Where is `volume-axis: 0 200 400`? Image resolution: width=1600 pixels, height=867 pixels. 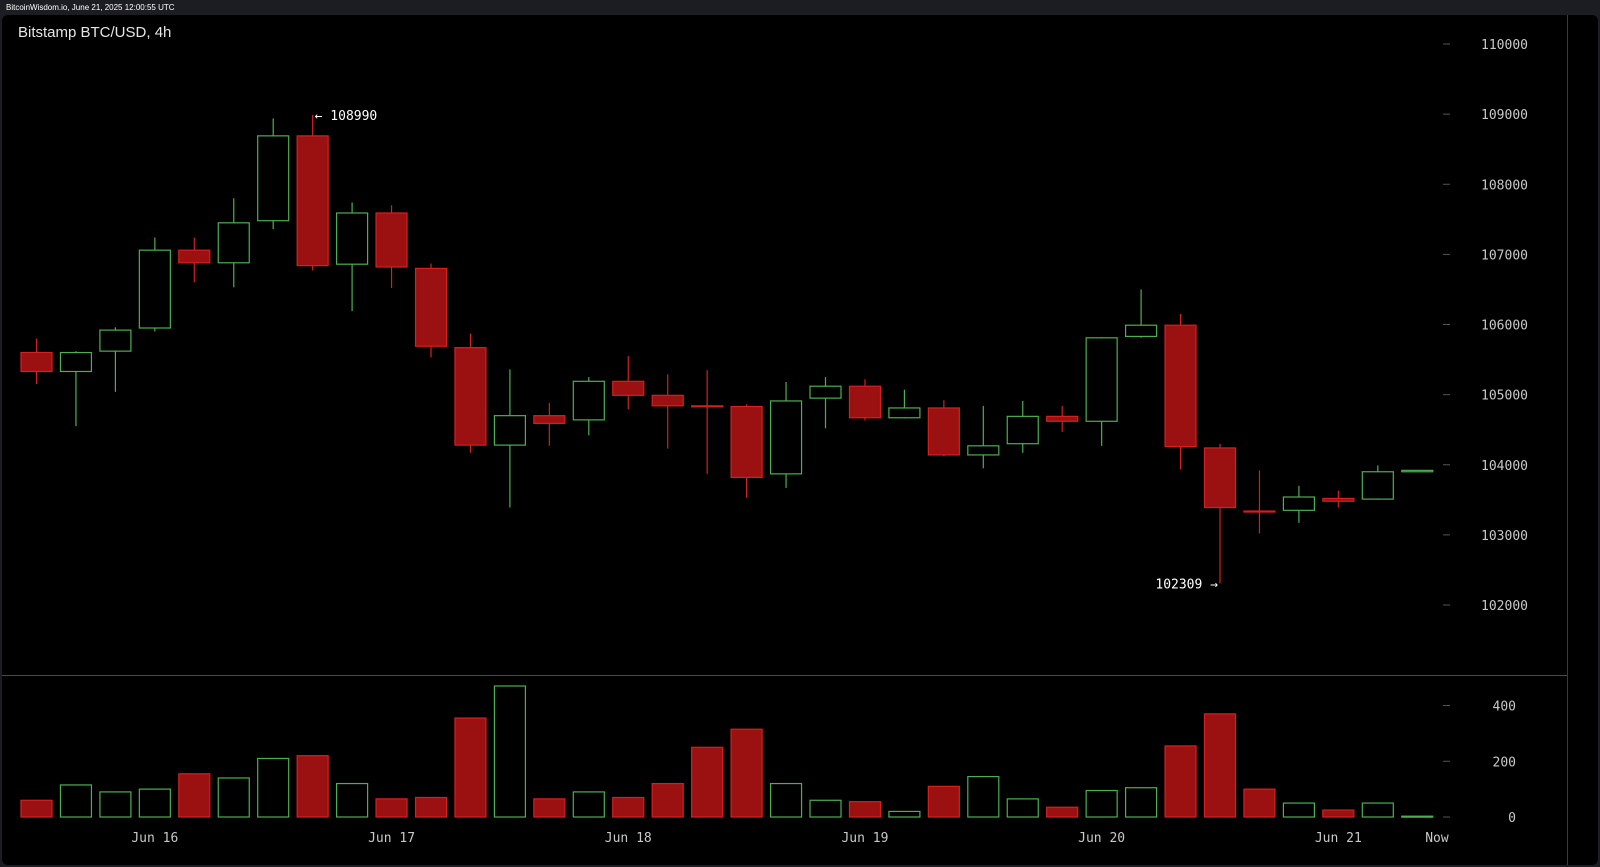
volume-axis: 0 200 400 is located at coordinates (1479, 763).